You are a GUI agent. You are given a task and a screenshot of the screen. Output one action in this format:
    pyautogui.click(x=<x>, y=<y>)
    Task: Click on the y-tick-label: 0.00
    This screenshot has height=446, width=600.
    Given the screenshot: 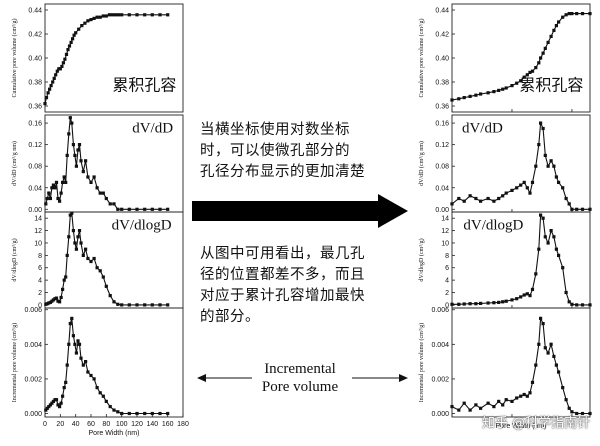 What is the action you would take?
    pyautogui.click(x=442, y=210)
    